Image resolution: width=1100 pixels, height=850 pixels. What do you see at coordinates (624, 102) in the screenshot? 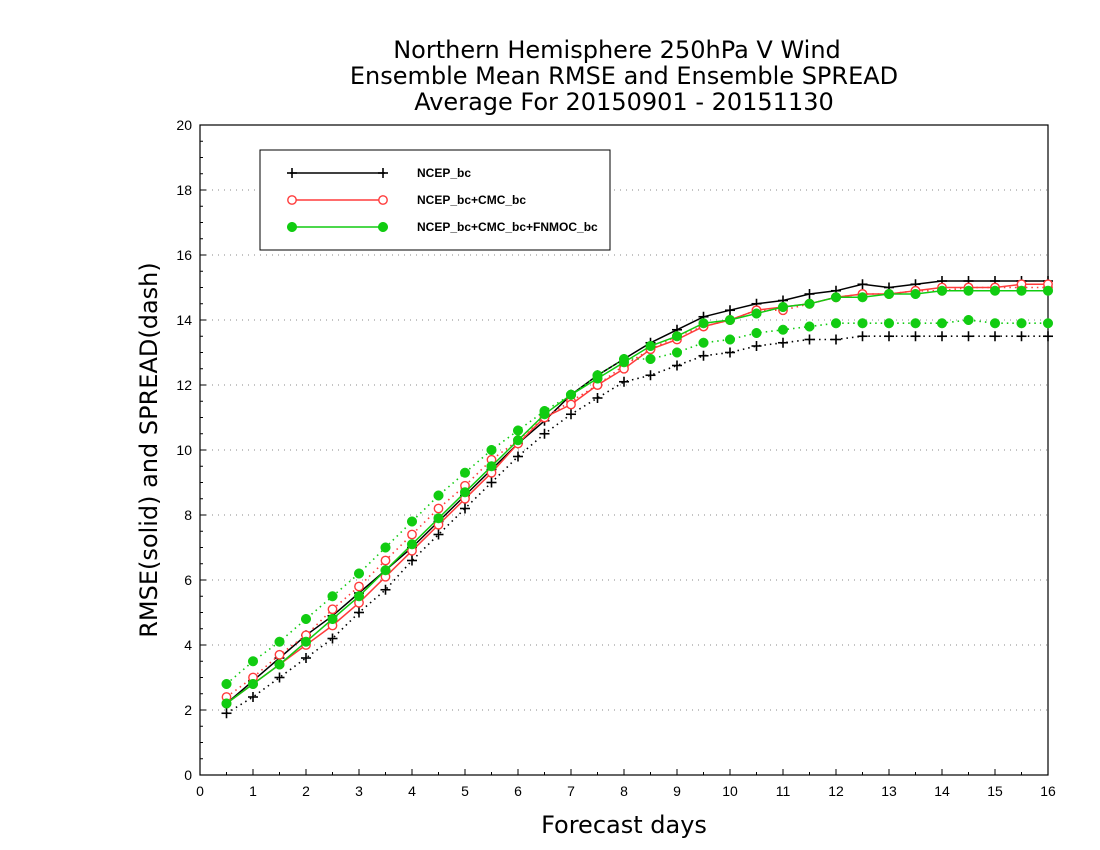
I see `title-line-3: Average For 20150901 - 20151130` at bounding box center [624, 102].